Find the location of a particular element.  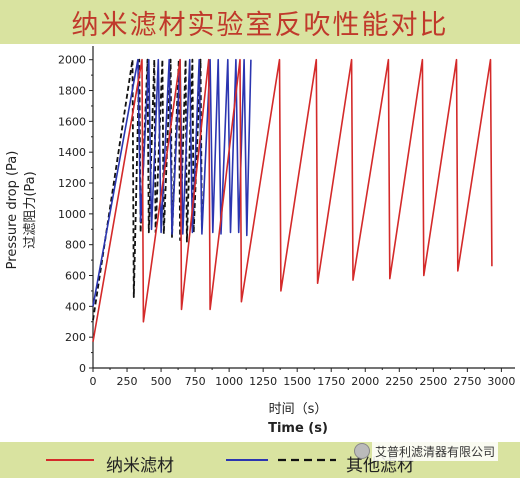

x-tick-label: 1250 is located at coordinates (263, 381).